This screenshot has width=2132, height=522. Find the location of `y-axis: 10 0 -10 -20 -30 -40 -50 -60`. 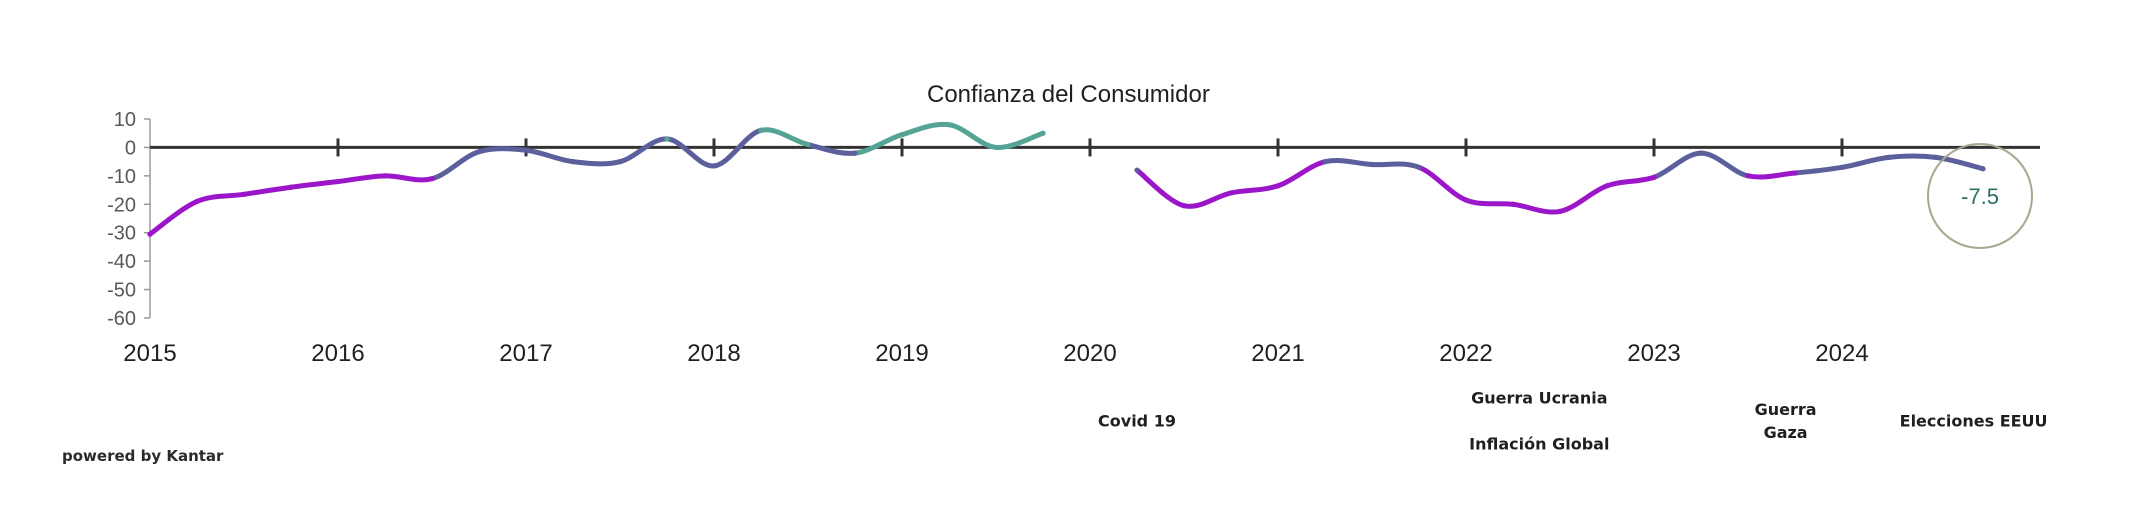

y-axis: 10 0 -10 -20 -30 -40 -50 -60 is located at coordinates (129, 219).